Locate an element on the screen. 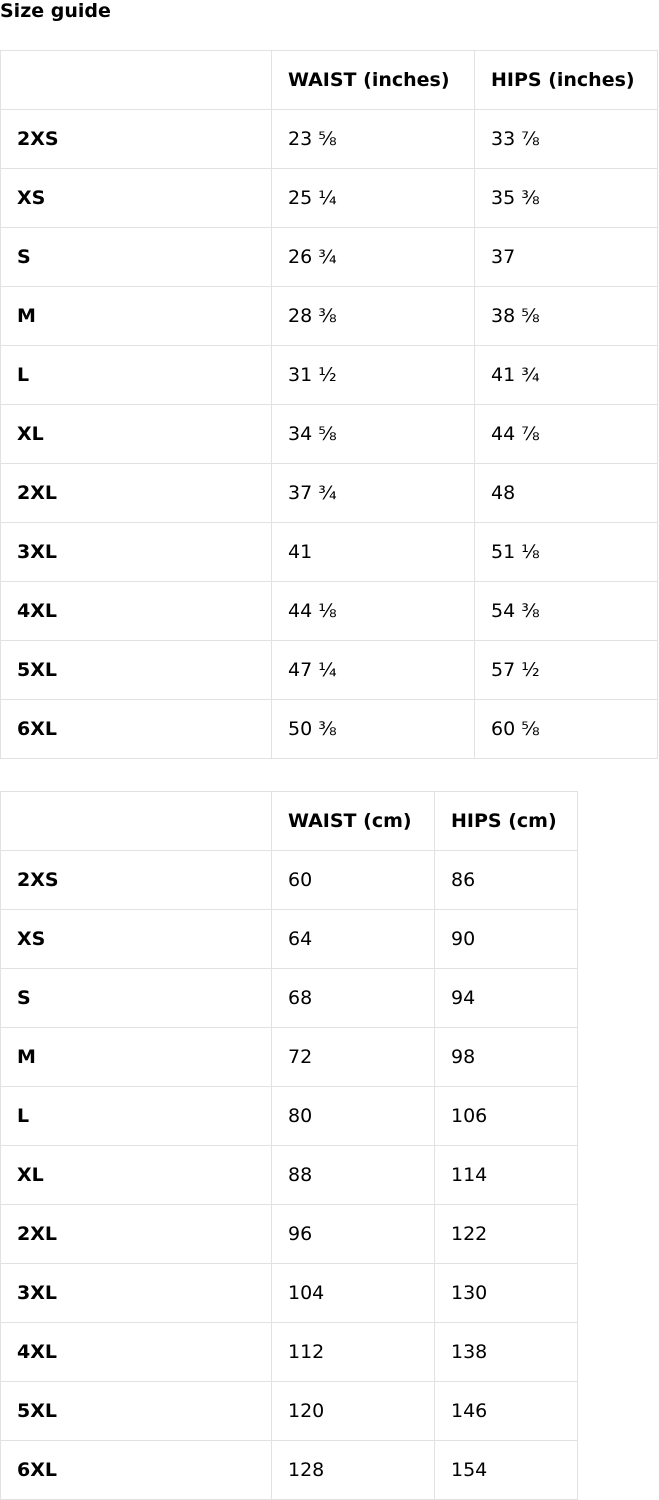 This screenshot has height=1500, width=659. table-row: XS 64 90 is located at coordinates (289, 939).